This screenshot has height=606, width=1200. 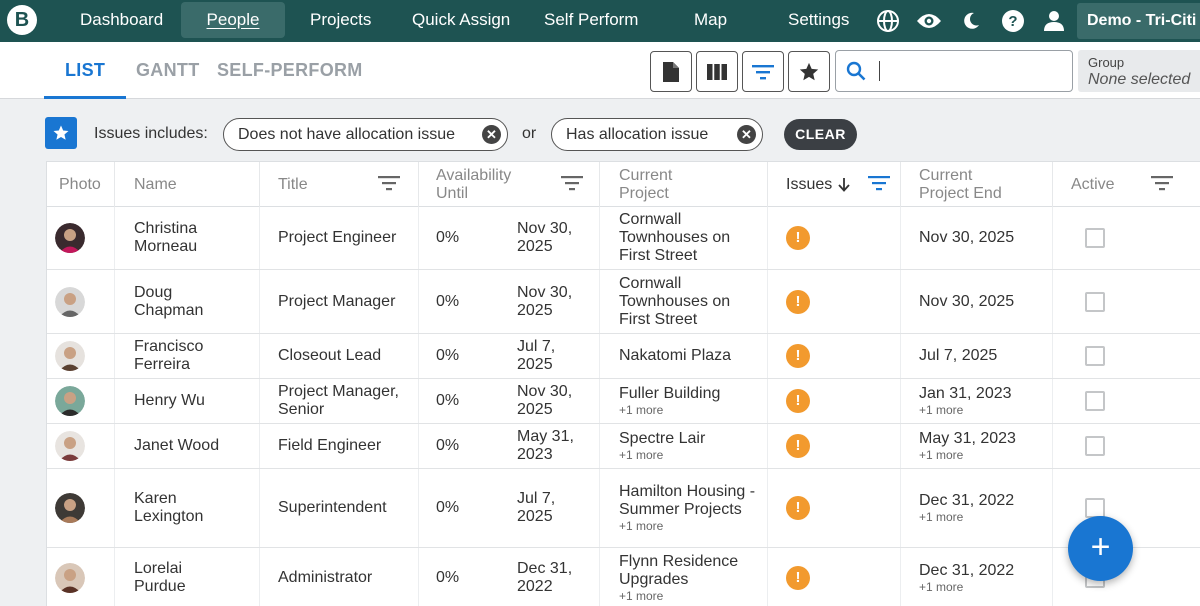 What do you see at coordinates (187, 184) in the screenshot?
I see `col-name: Name` at bounding box center [187, 184].